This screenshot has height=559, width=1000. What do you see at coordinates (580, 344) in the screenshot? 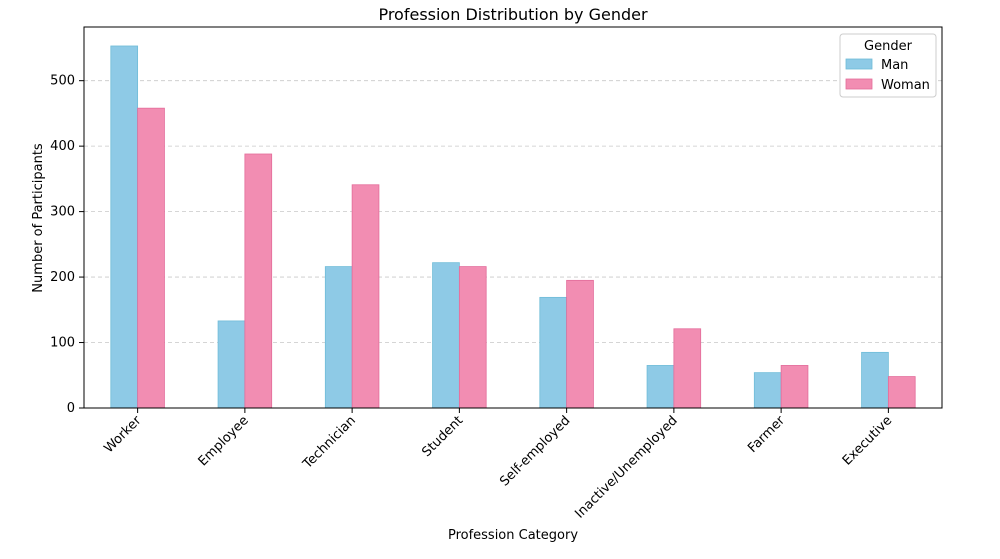
I see `bar-woman-self-employed` at bounding box center [580, 344].